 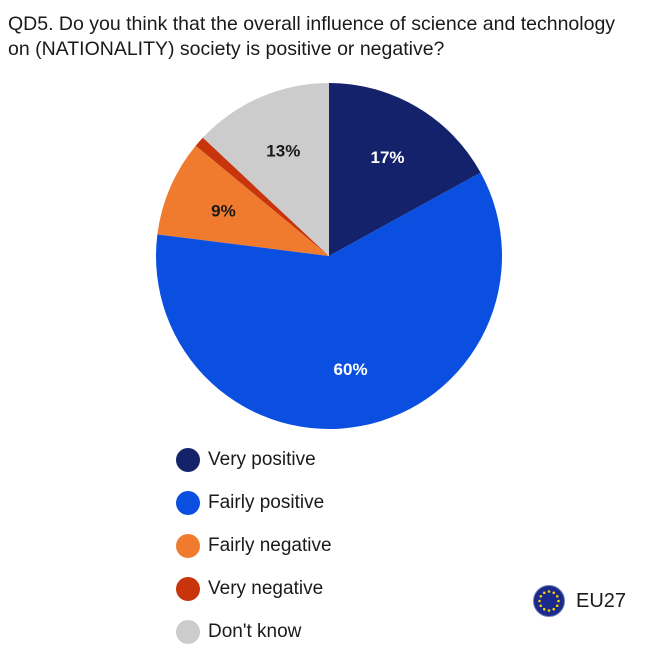 I want to click on pie-slice-don-t-know, so click(x=265, y=169).